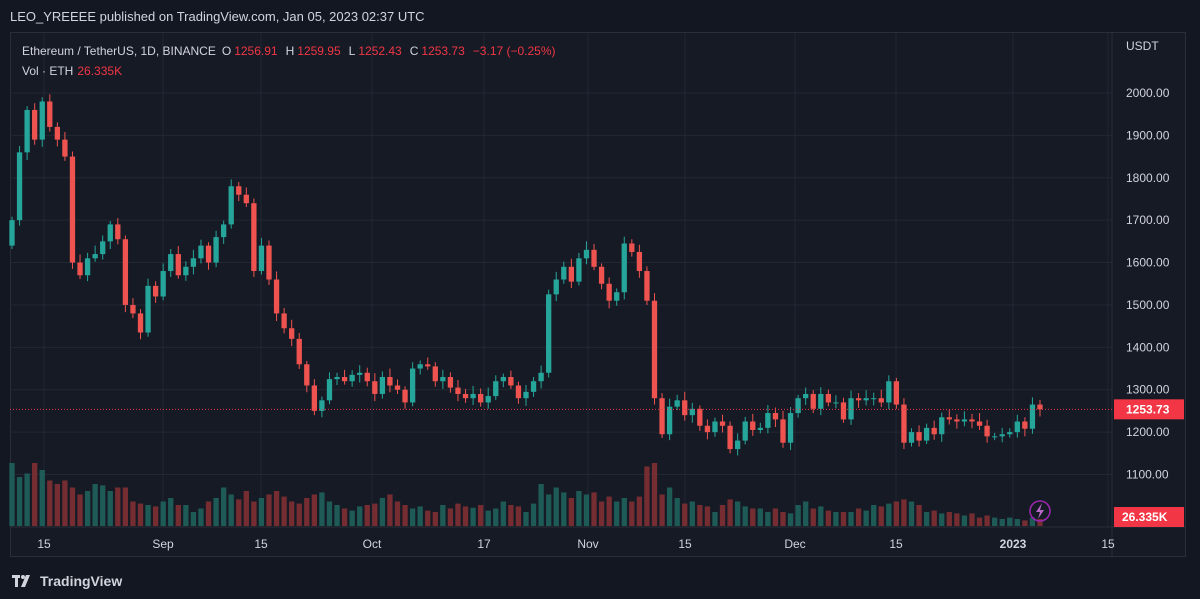 The height and width of the screenshot is (599, 1200). What do you see at coordinates (226, 51) in the screenshot?
I see `open-label: O` at bounding box center [226, 51].